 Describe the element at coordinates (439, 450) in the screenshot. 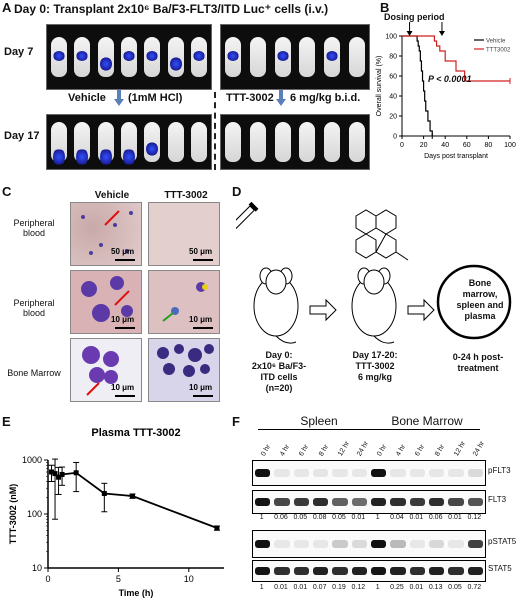

I see `time-label: 8 hr` at that location.